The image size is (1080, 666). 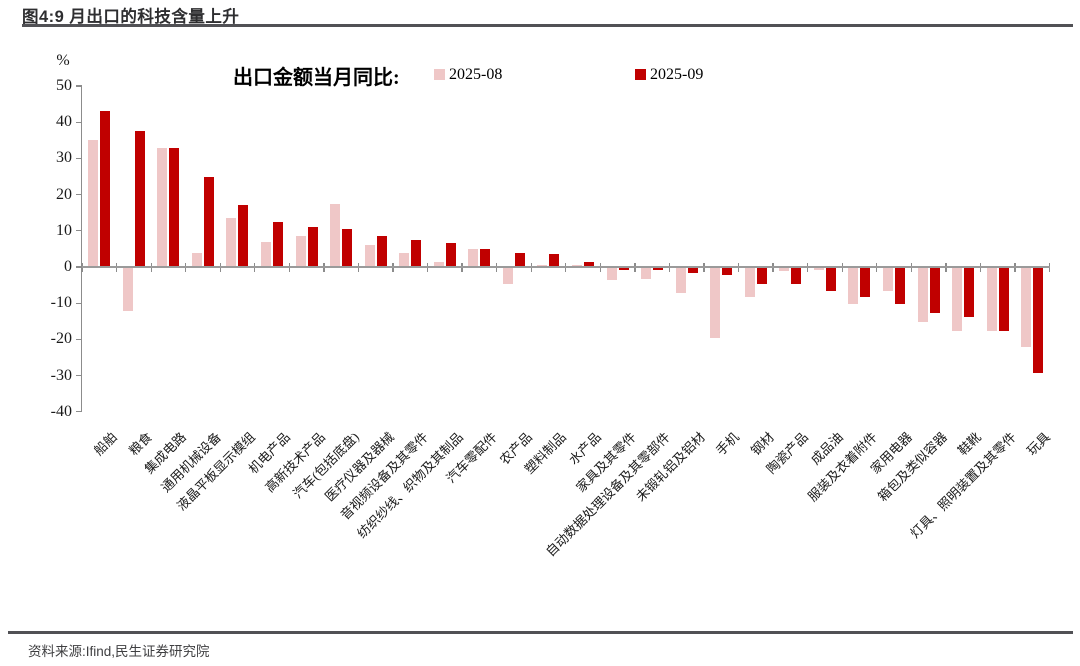 I want to click on y-axis-unit-label: %, so click(x=63, y=60).